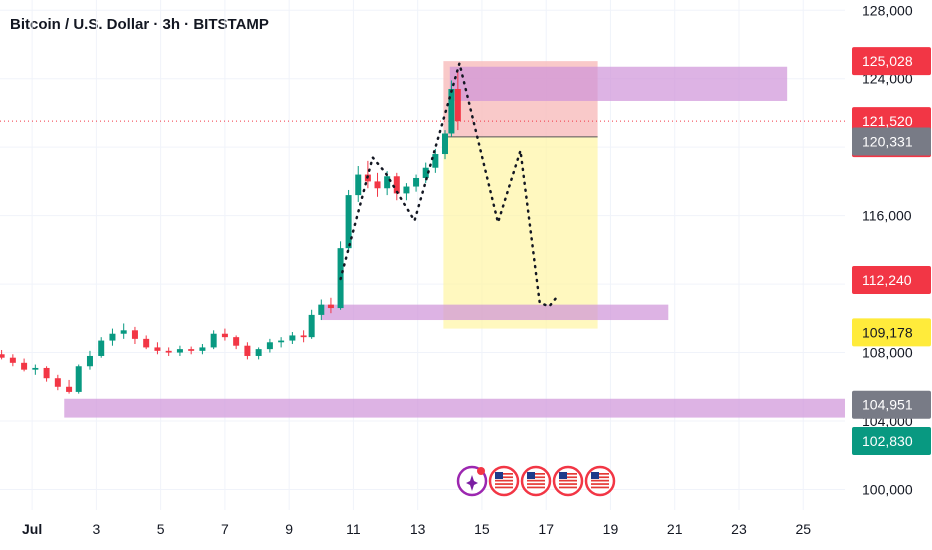 Image resolution: width=932 pixels, height=550 pixels. I want to click on spark-icon, so click(472, 481).